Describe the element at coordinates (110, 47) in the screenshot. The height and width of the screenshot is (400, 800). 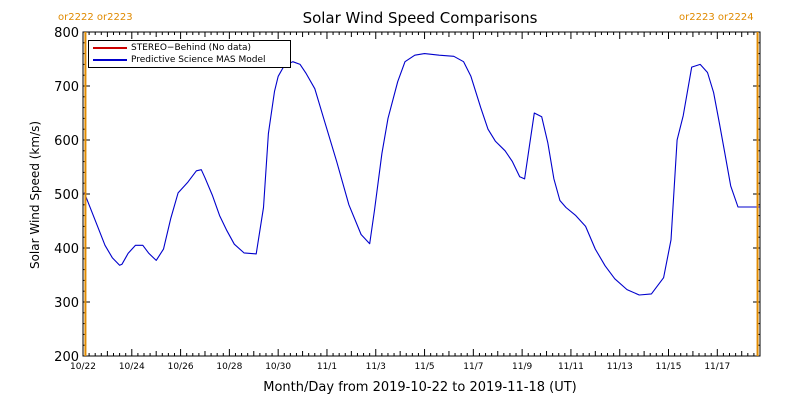
I see `legend-swatch-red` at that location.